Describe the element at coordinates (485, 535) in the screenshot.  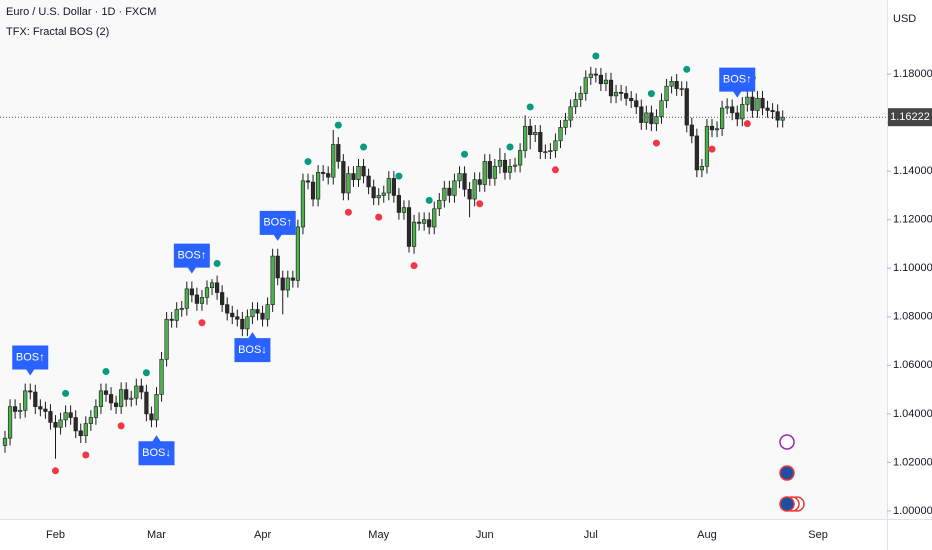
I see `x-tick-label: Jun` at that location.